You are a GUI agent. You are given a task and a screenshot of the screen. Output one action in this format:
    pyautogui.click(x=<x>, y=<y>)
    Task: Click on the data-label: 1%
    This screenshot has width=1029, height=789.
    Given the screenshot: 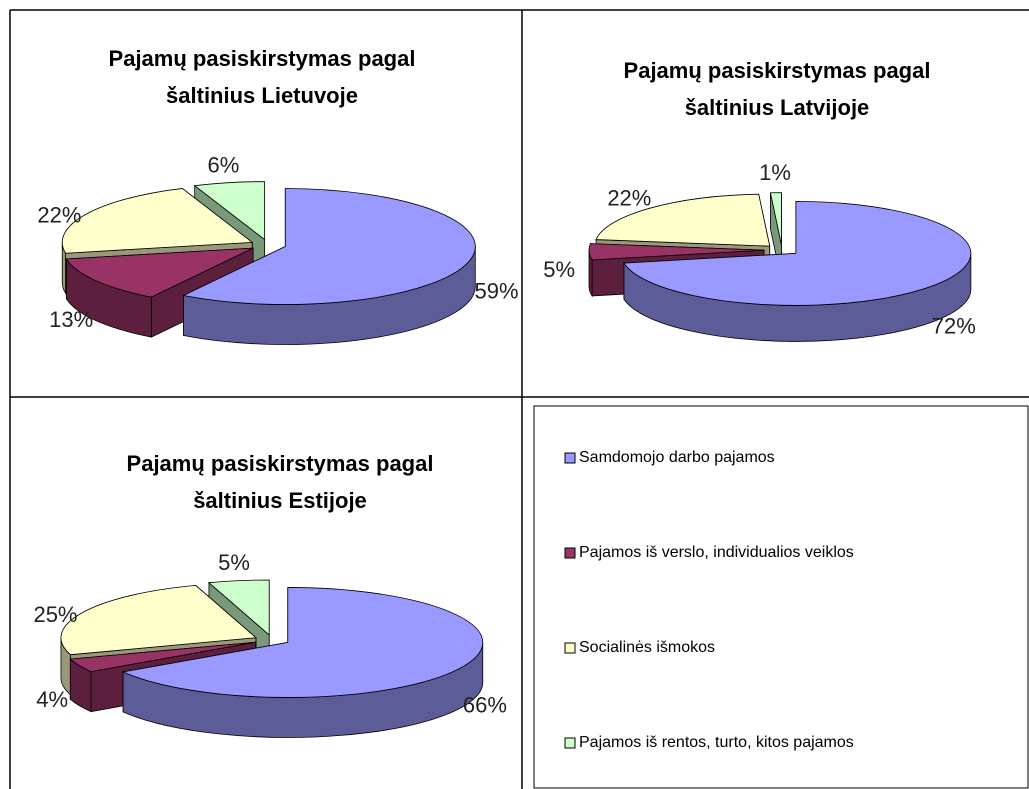 What is the action you would take?
    pyautogui.click(x=775, y=172)
    